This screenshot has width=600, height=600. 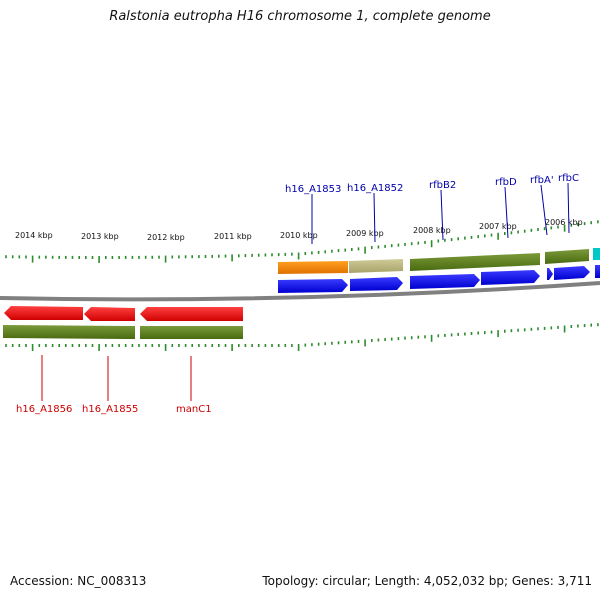 What do you see at coordinates (233, 236) in the screenshot?
I see `scale-label: 2011 kbp` at bounding box center [233, 236].